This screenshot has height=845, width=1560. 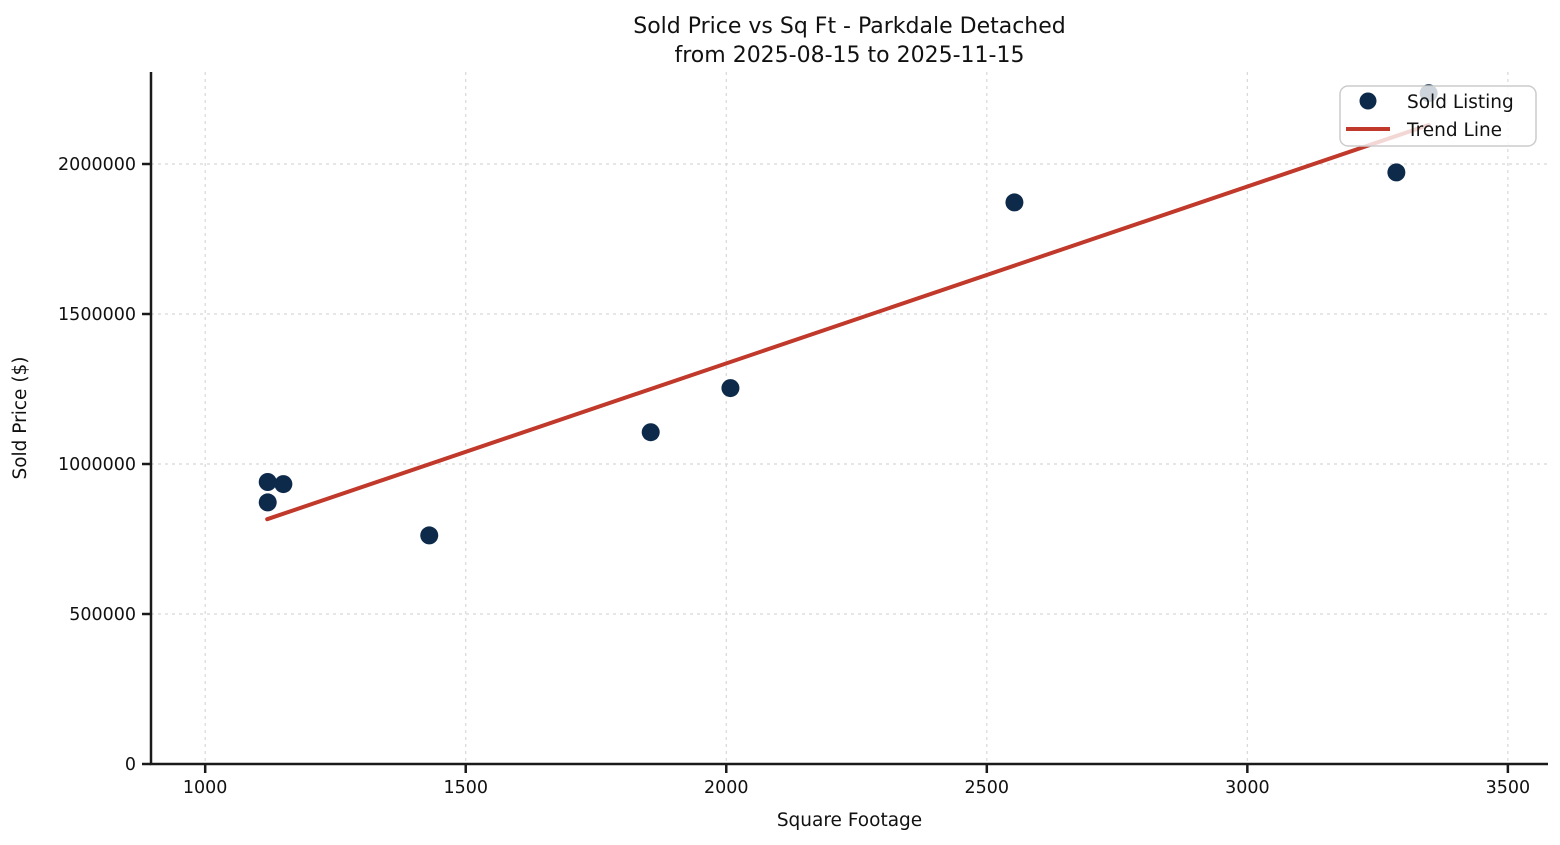 I want to click on x-tick-label: 2000, so click(x=726, y=788).